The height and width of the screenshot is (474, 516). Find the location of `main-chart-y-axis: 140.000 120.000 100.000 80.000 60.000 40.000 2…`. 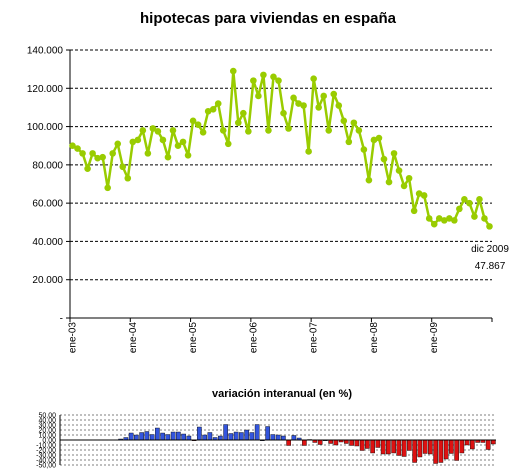

main-chart-y-axis: 140.000 120.000 100.000 80.000 60.000 40.000 2… is located at coordinates (49, 185).